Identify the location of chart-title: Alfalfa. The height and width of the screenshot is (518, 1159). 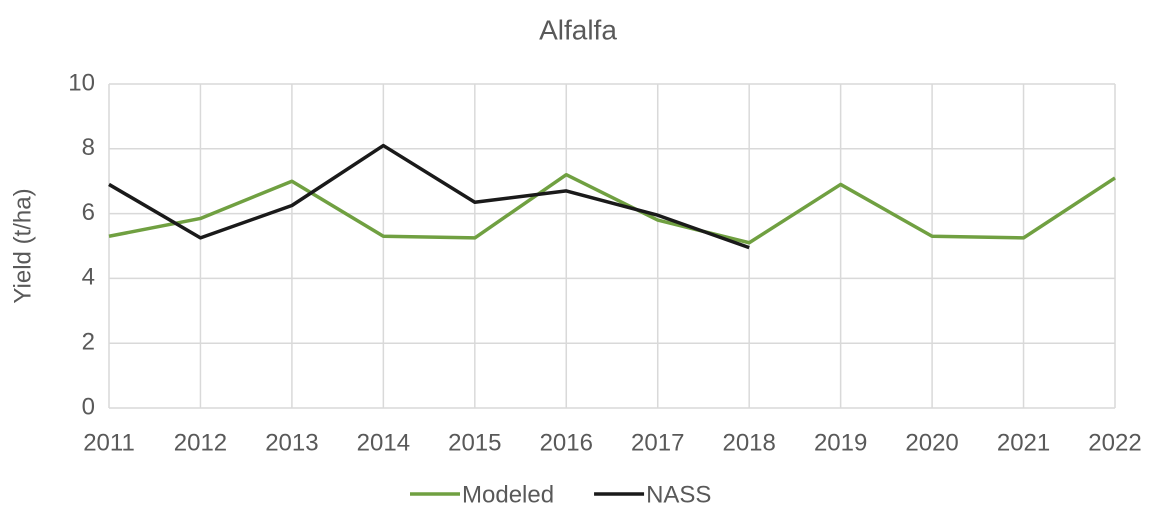
(578, 29).